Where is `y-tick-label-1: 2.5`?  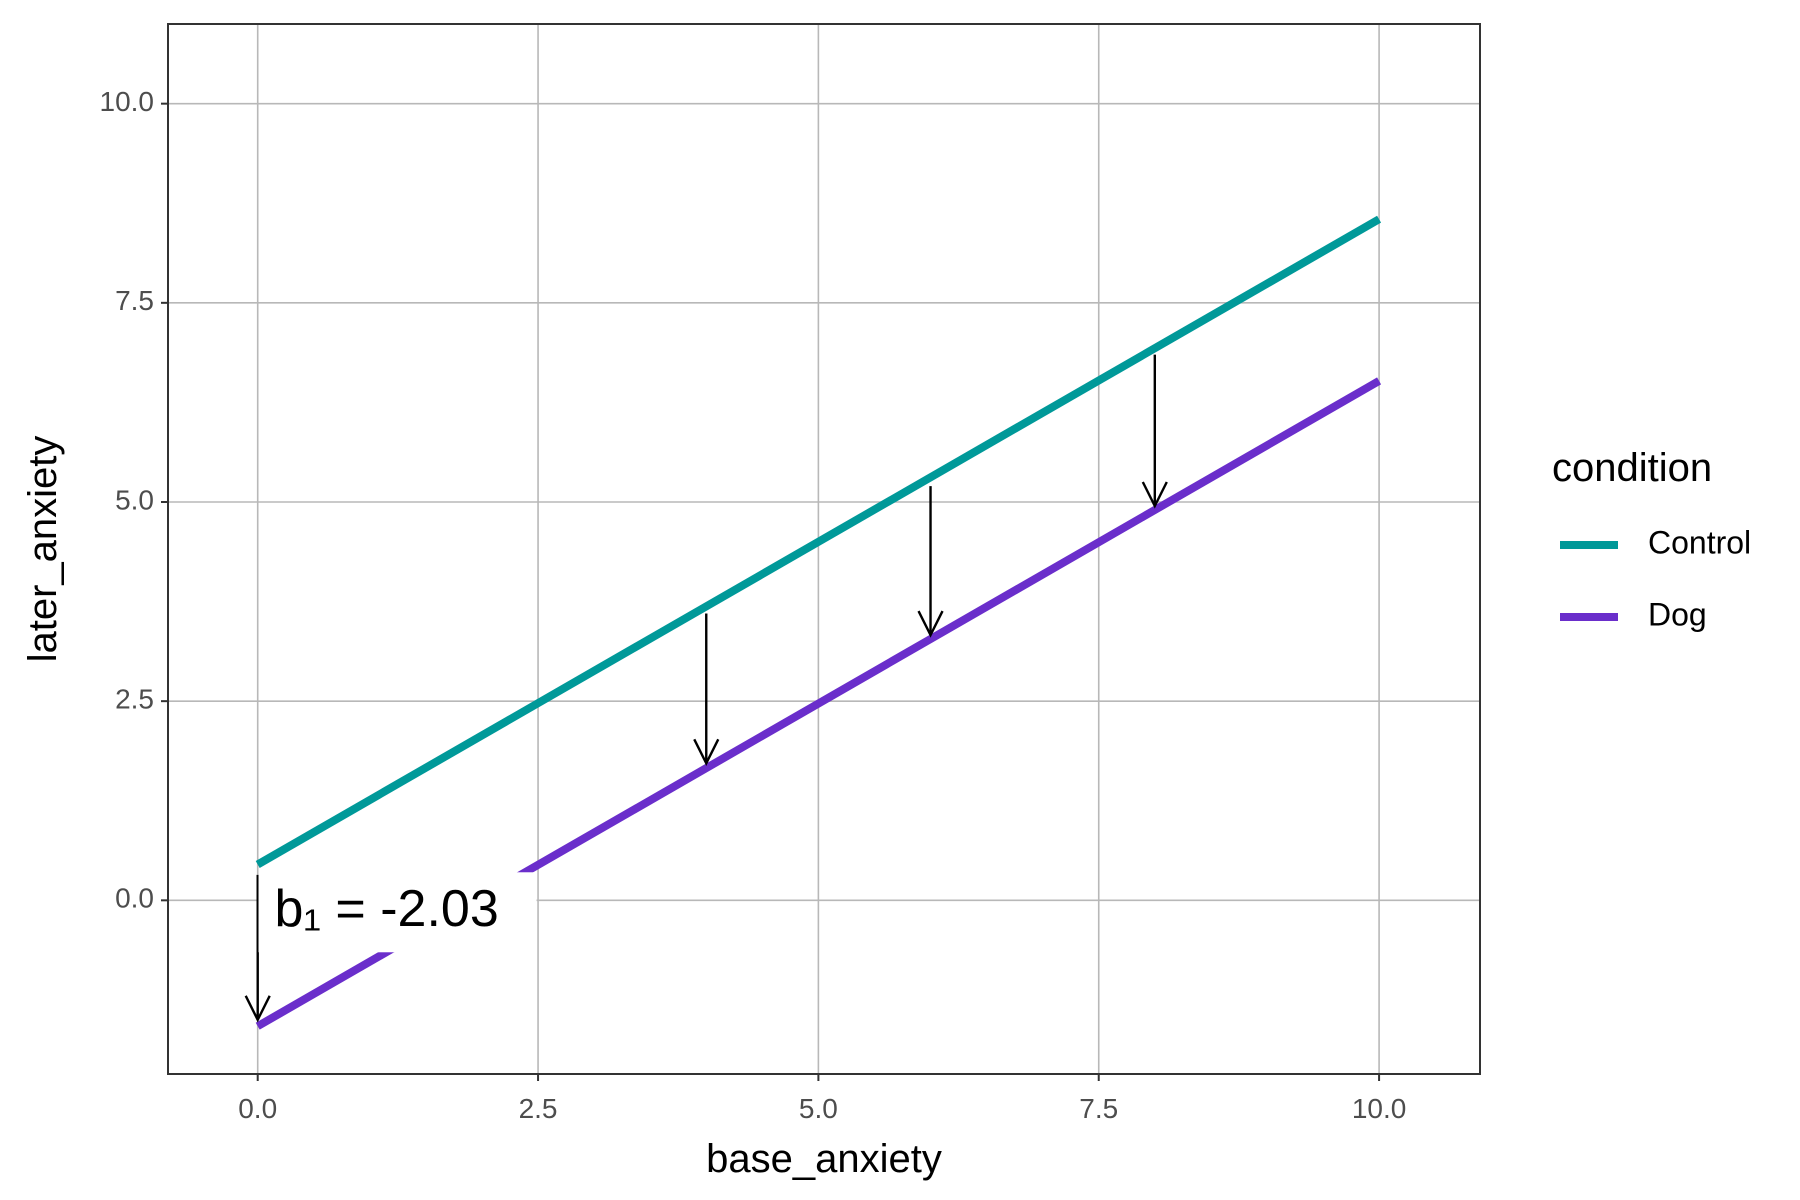 y-tick-label-1: 2.5 is located at coordinates (134, 699).